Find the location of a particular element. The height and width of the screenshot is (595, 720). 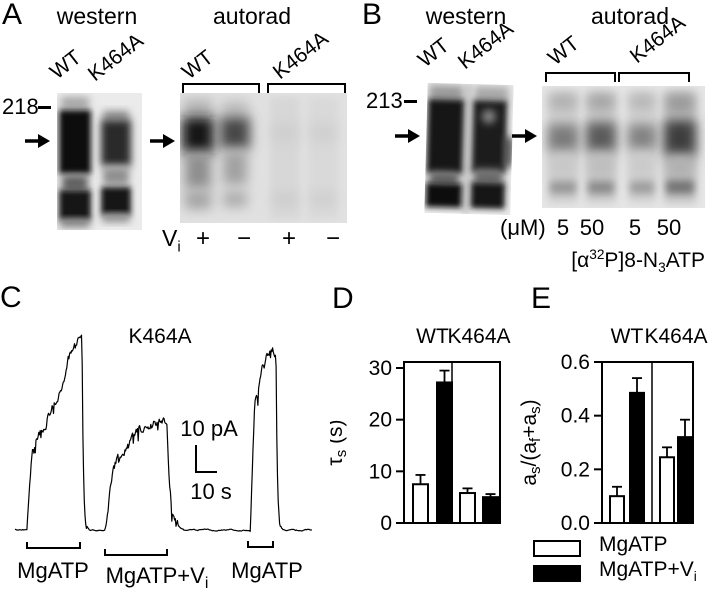

panel-b-autorad-title: autorad is located at coordinates (629, 16).